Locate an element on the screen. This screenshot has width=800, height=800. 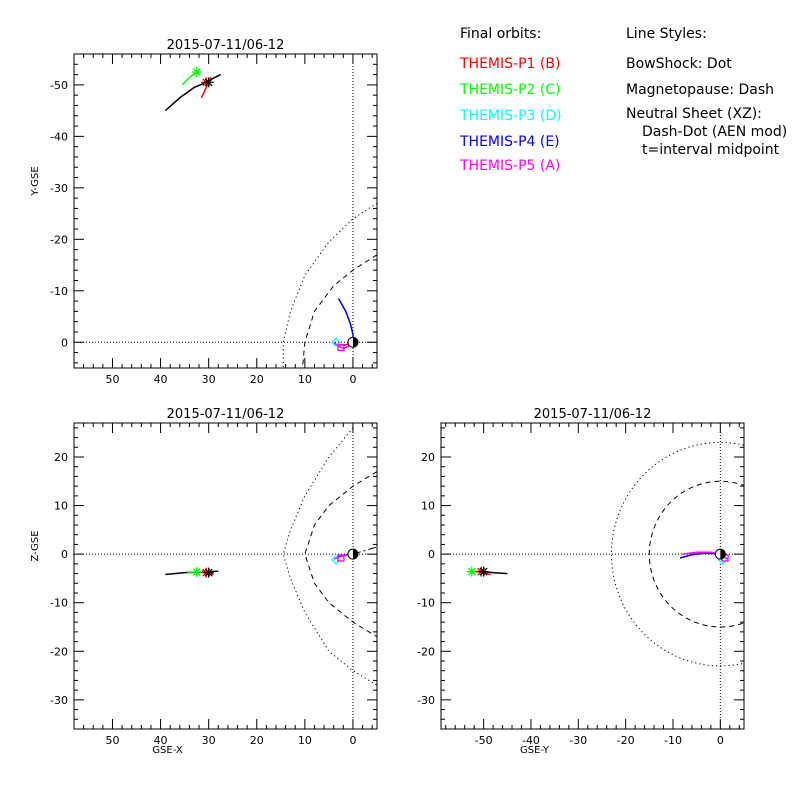
y-tick-label: -40 is located at coordinates (59, 136).